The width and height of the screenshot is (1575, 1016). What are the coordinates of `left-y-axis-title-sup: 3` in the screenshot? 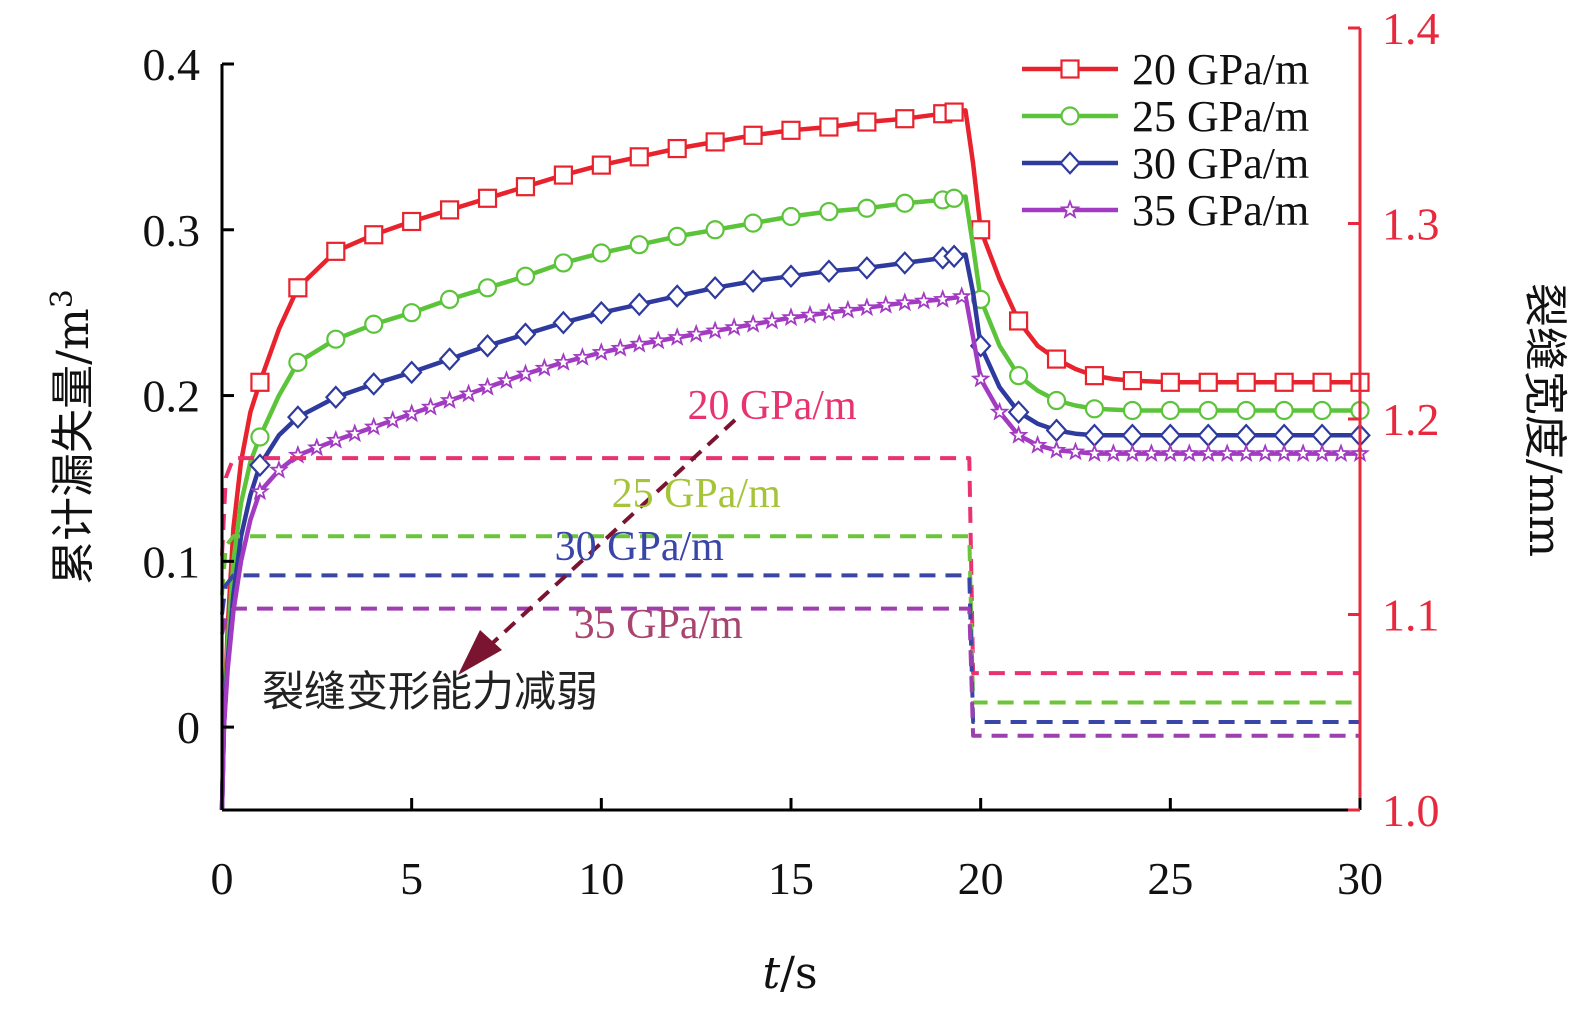 It's located at (62, 298).